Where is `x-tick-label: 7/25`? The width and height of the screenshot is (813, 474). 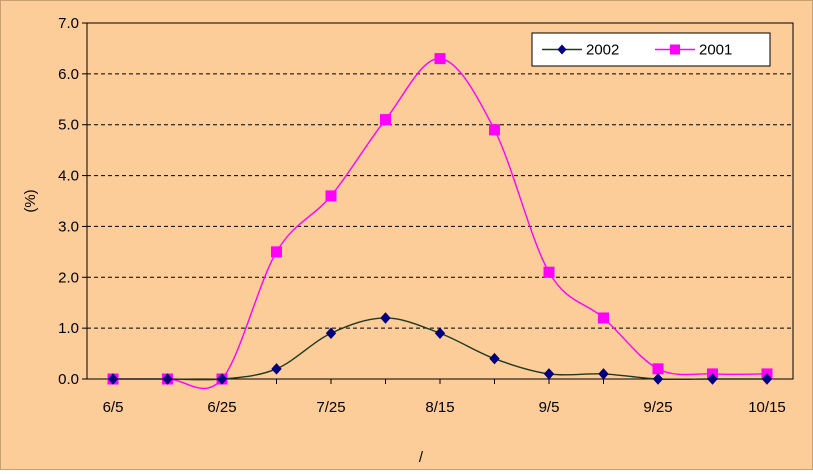 x-tick-label: 7/25 is located at coordinates (330, 407).